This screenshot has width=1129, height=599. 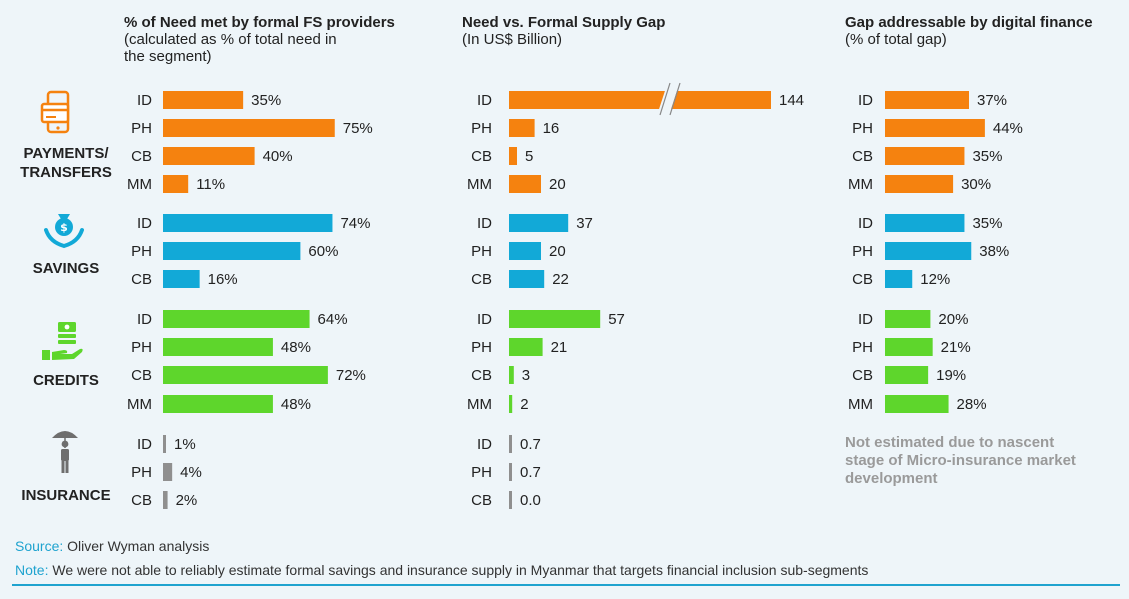 I want to click on value-label: 19%, so click(x=951, y=375).